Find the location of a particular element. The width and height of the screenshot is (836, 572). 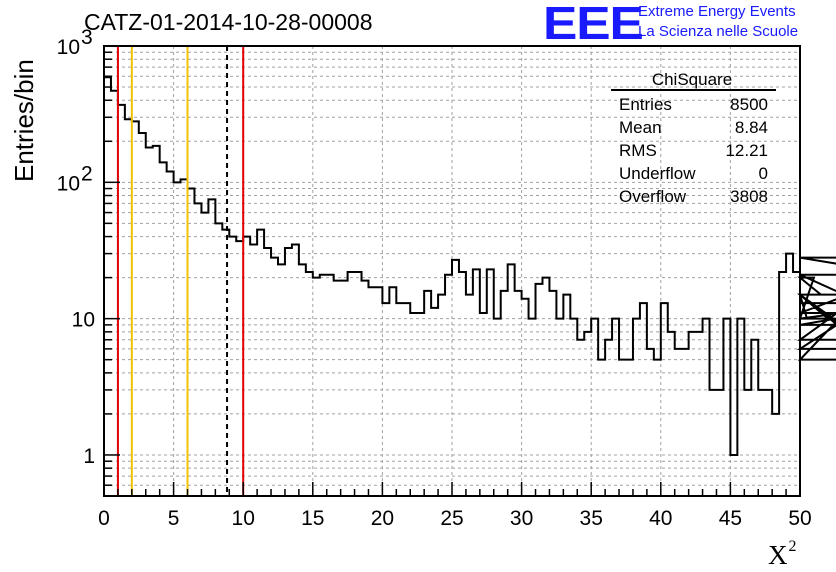

x-tick-label: 30 is located at coordinates (521, 518).